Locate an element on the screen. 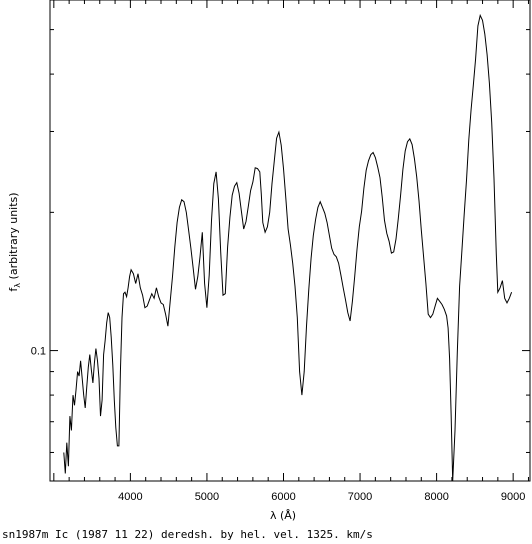  y-axis-title: fλ (arbitrary units) is located at coordinates (14, 241).